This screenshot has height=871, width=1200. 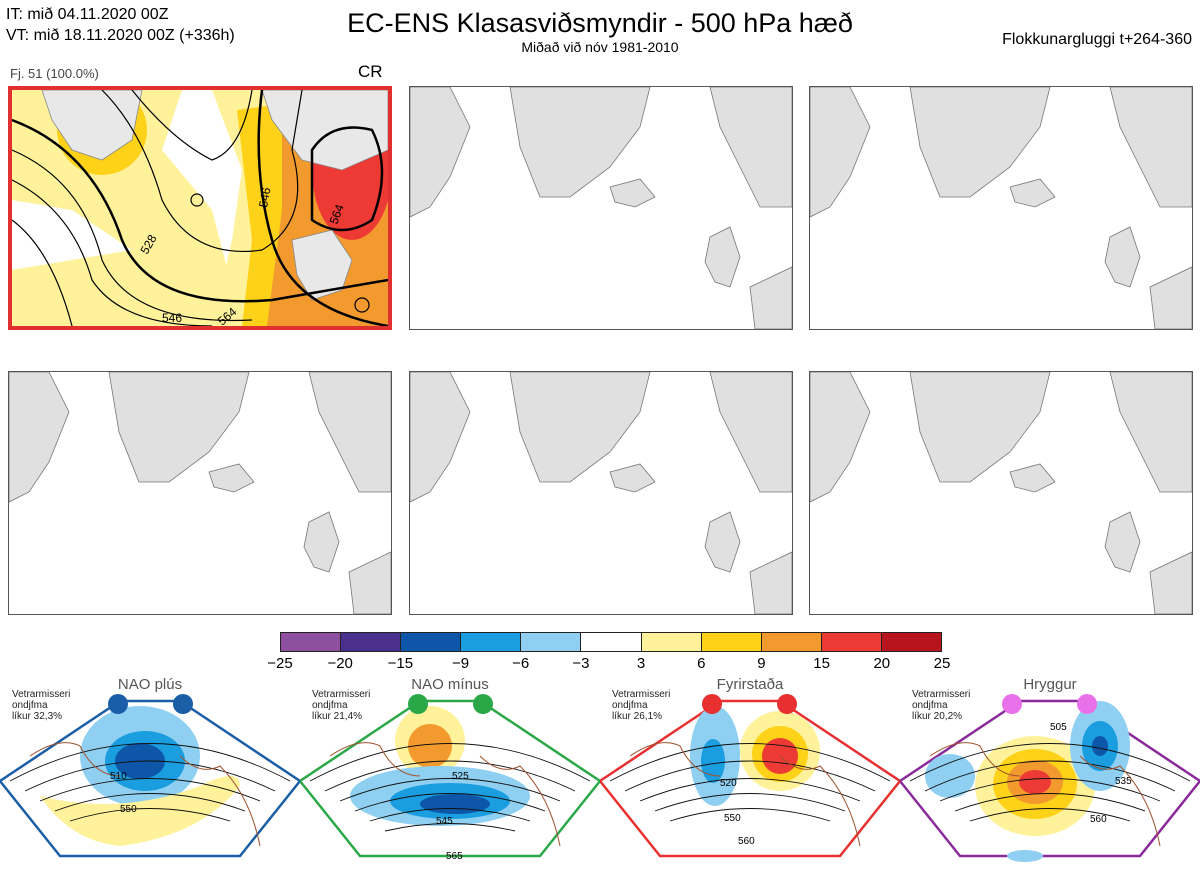 I want to click on colorbar-tick-label: −15, so click(x=400, y=663).